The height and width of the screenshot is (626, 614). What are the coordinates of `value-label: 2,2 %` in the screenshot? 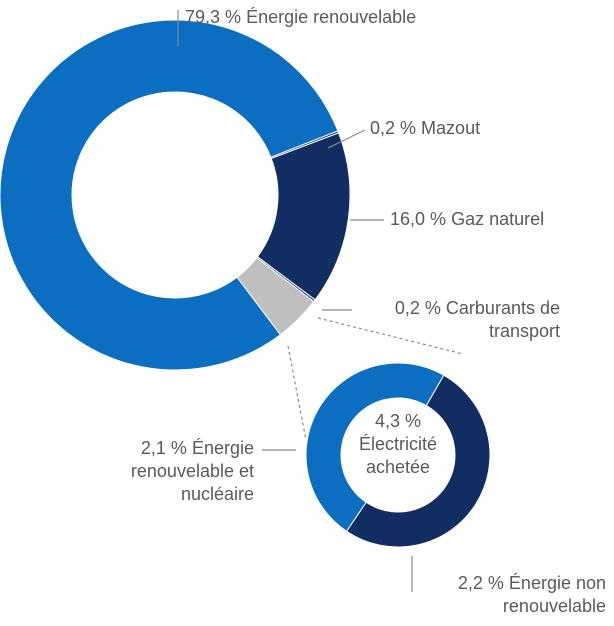 It's located at (480, 583).